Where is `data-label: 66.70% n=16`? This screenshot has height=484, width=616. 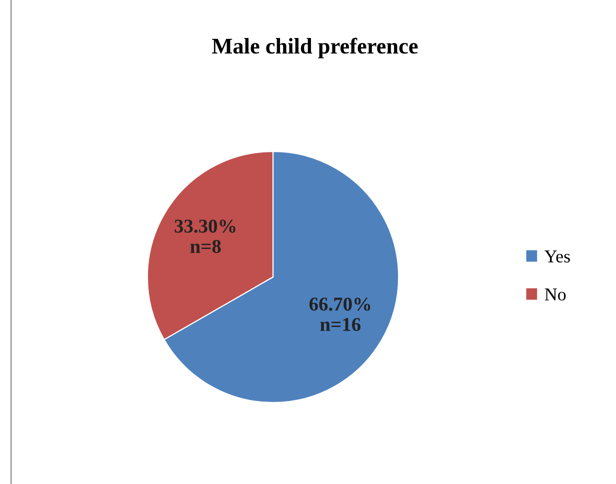 data-label: 66.70% n=16 is located at coordinates (339, 315).